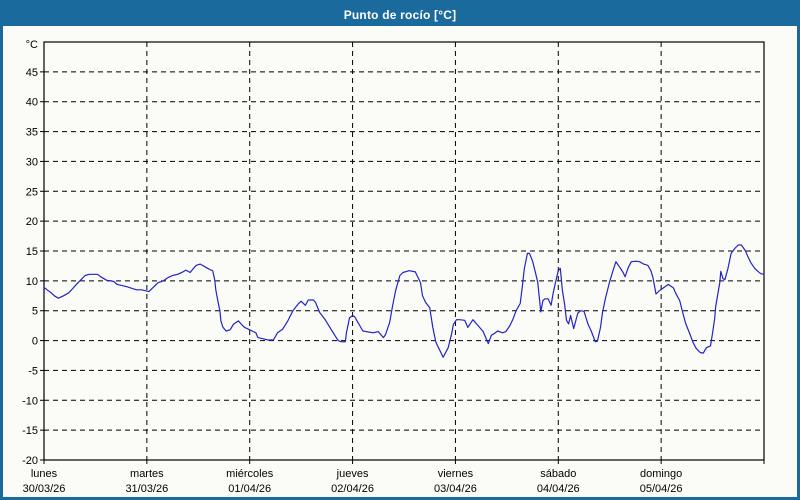  I want to click on y-tick-label: 5, so click(35, 312).